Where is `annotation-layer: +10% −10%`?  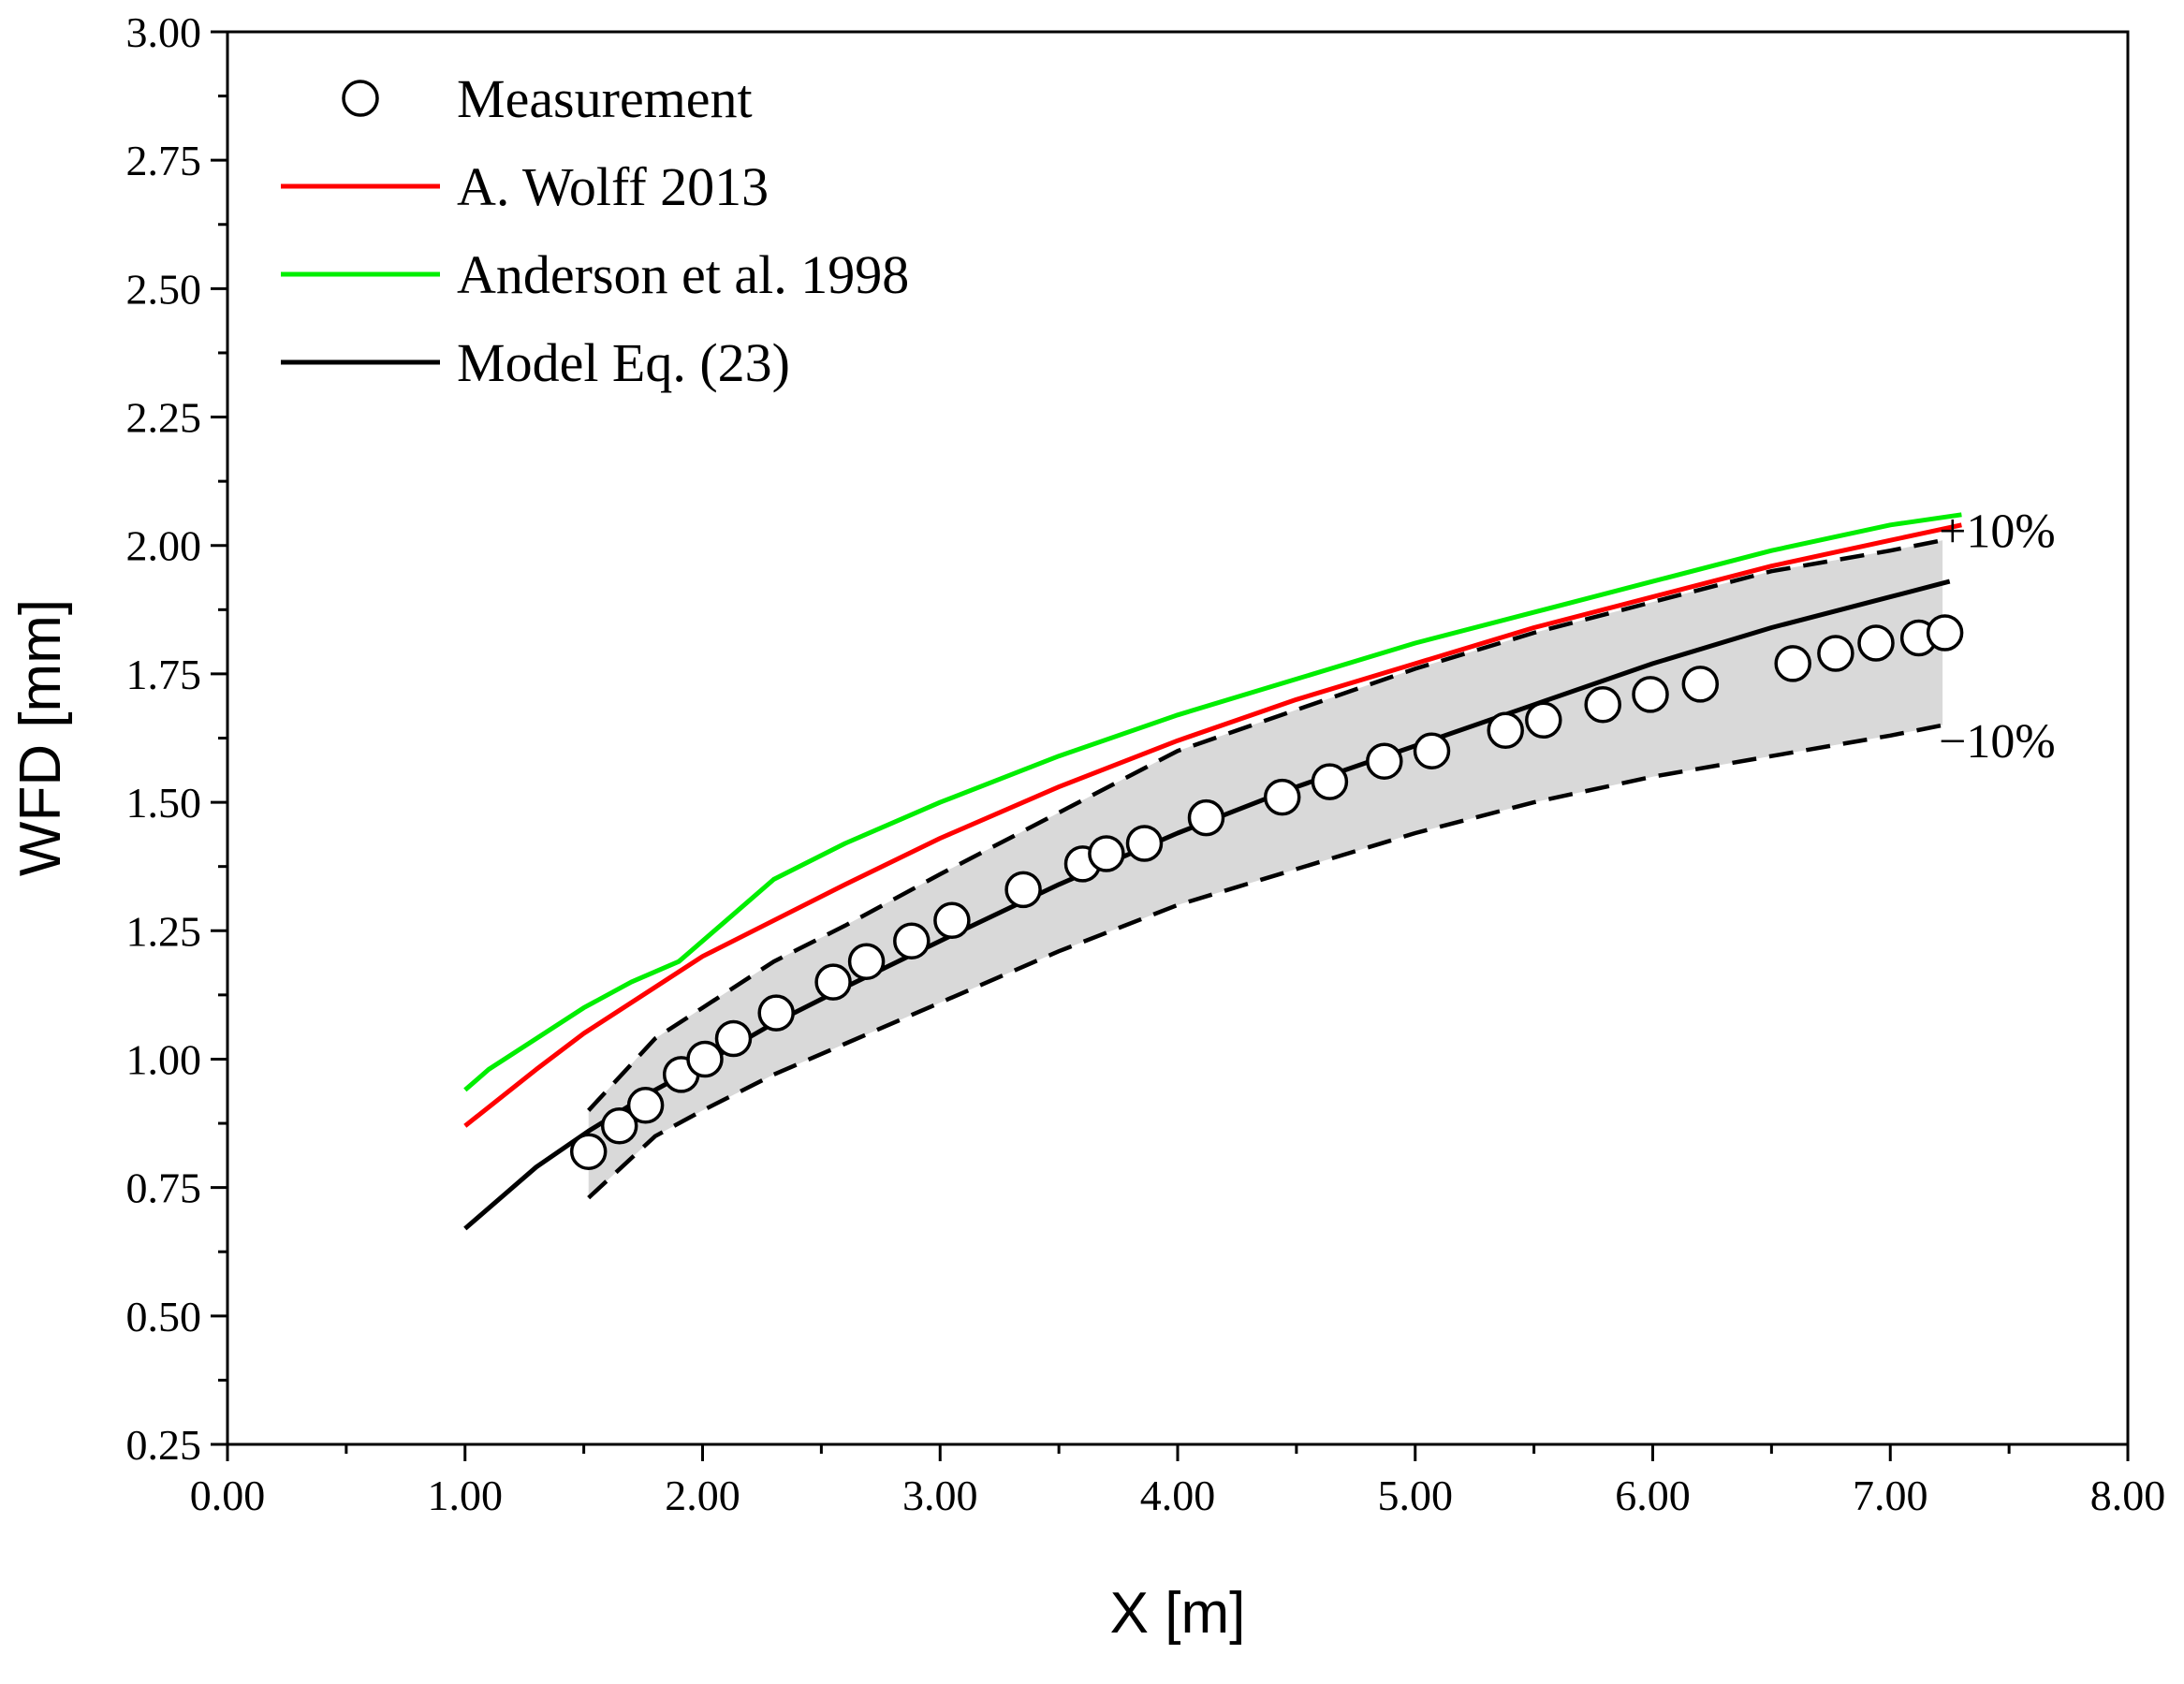
annotation-layer: +10% −10% is located at coordinates (1997, 637).